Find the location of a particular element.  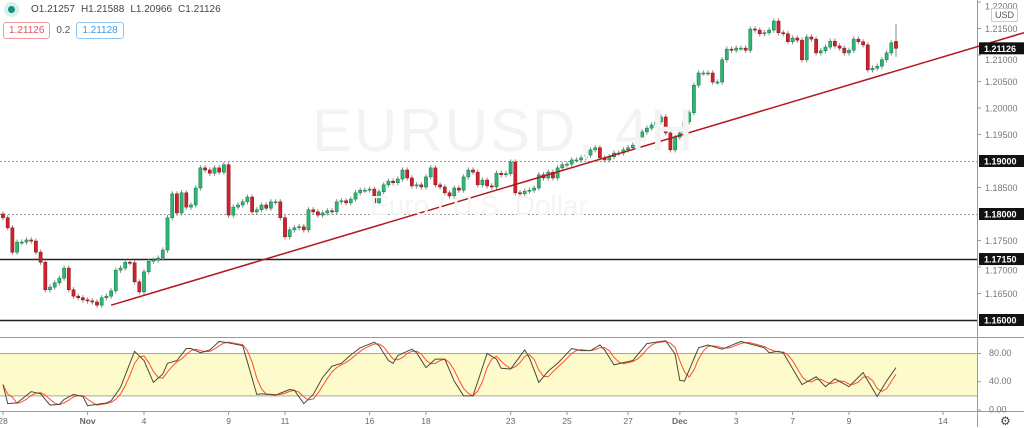

buy-button: 1.21128 is located at coordinates (100, 30).